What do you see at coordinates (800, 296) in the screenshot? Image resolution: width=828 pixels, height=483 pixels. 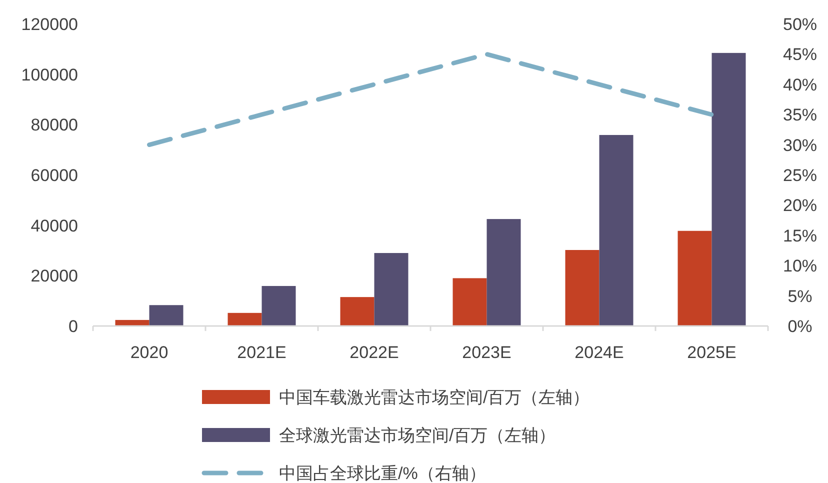 I see `y2-tick-label: 5%` at bounding box center [800, 296].